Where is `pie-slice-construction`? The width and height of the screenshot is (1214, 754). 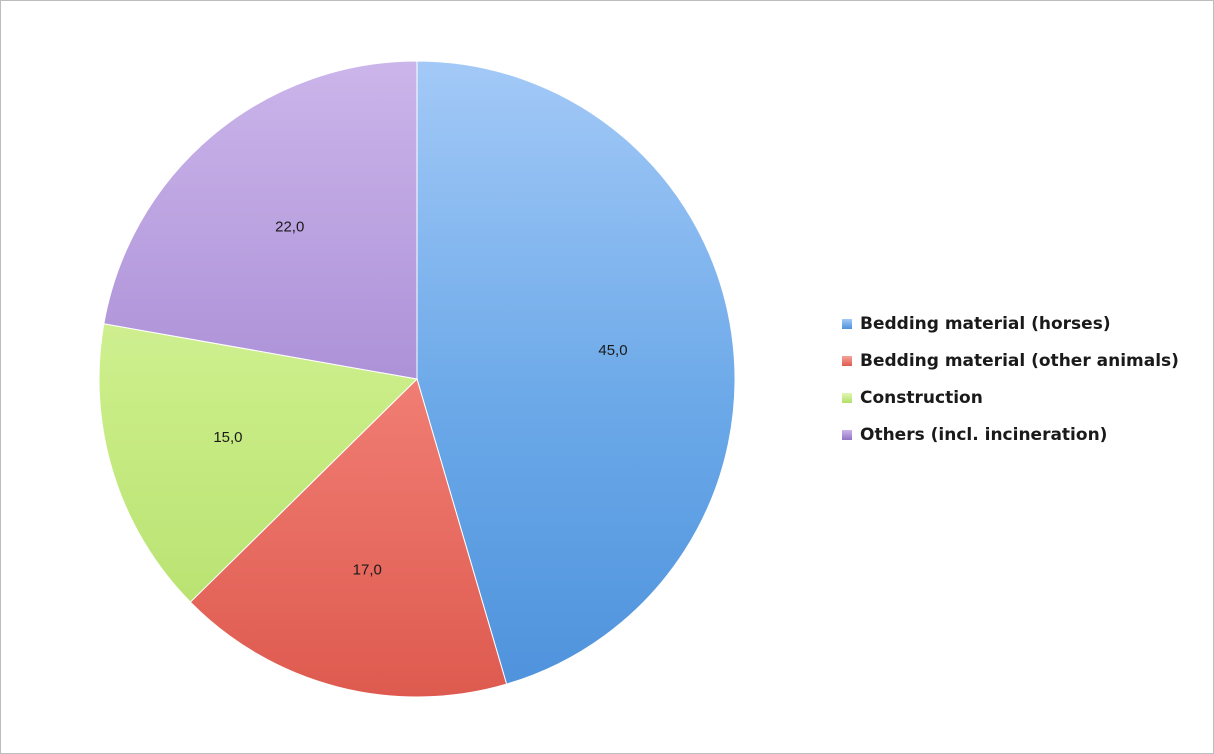 pie-slice-construction is located at coordinates (258, 463).